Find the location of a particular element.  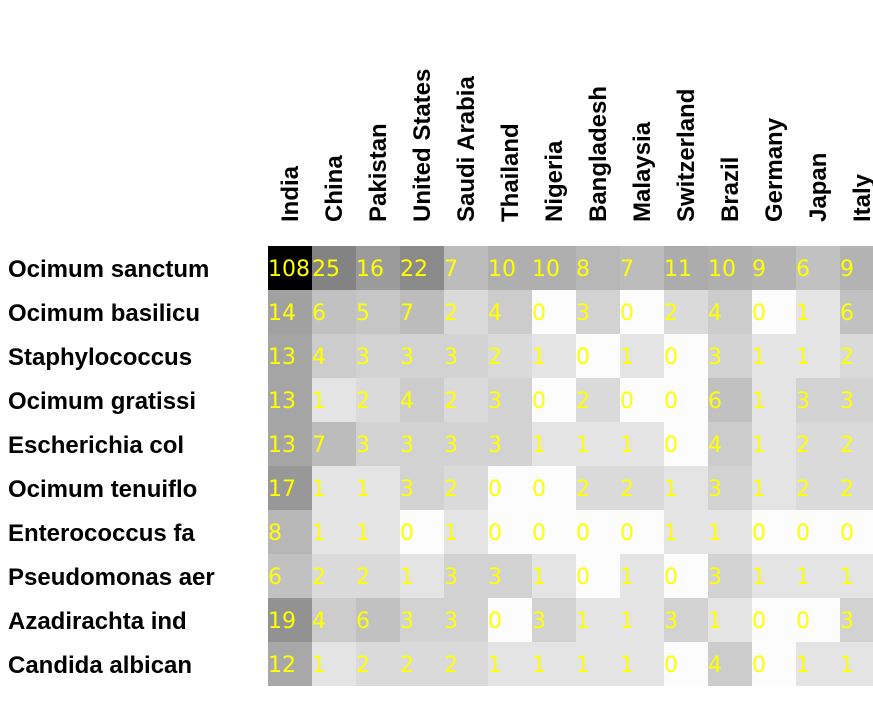

cell-value: 9 is located at coordinates (759, 269).